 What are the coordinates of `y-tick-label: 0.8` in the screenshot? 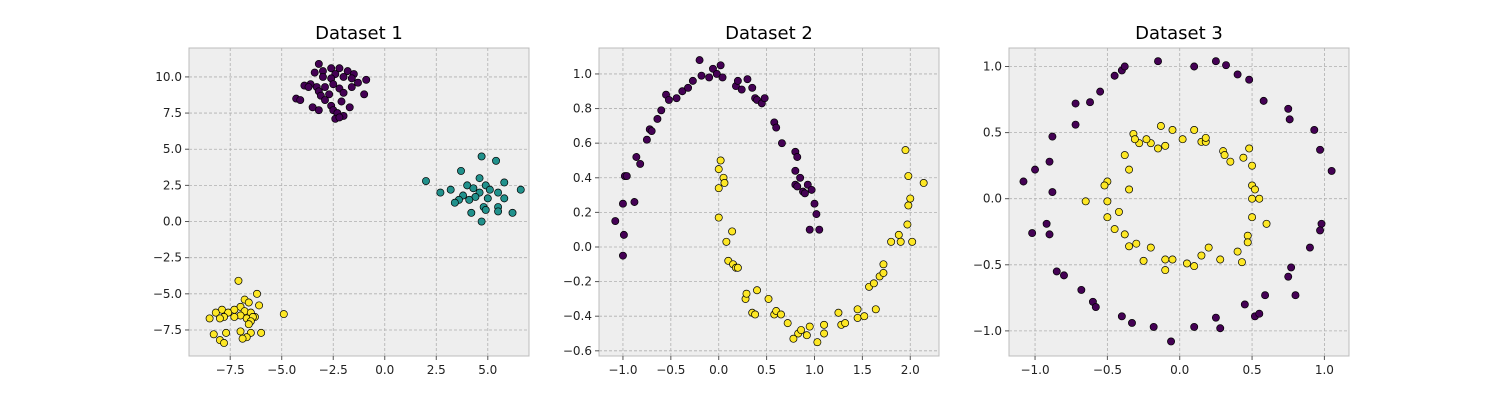 It's located at (582, 109).